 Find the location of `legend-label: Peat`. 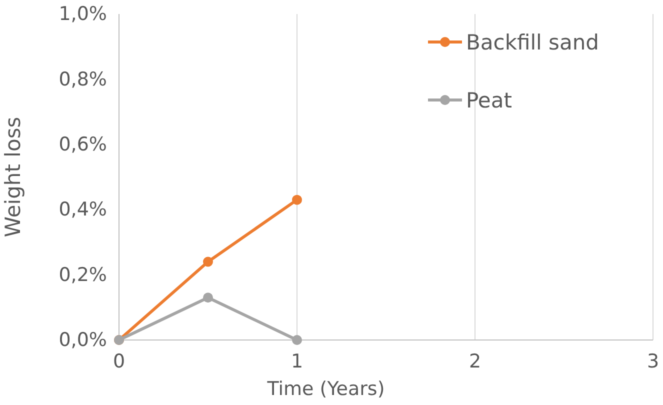

legend-label: Peat is located at coordinates (489, 100).